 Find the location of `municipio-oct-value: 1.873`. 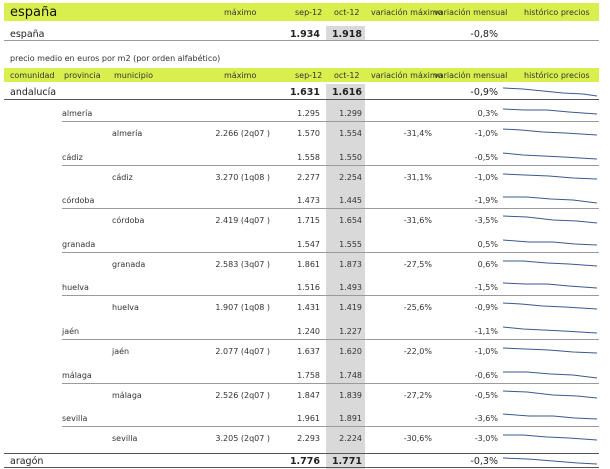

municipio-oct-value: 1.873 is located at coordinates (350, 264).